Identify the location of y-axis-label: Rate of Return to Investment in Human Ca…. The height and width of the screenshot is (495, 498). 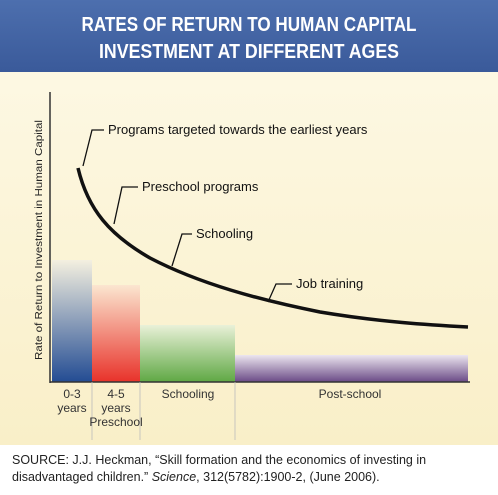
(39, 240).